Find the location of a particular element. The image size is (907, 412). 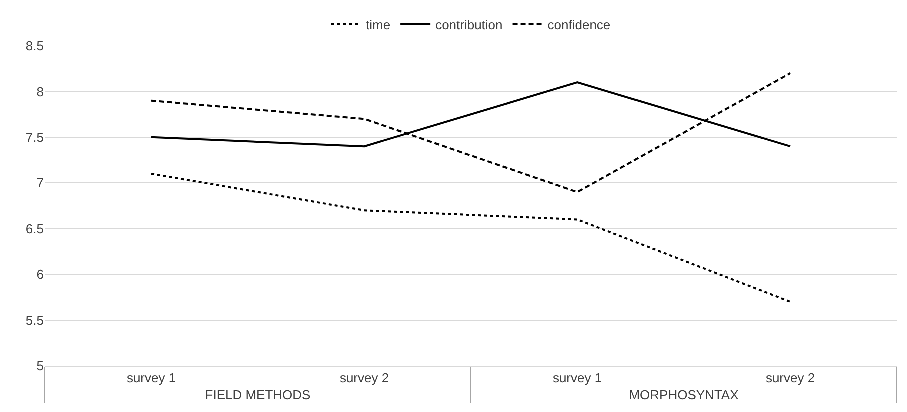

y-tick-label: 5 is located at coordinates (40, 366).